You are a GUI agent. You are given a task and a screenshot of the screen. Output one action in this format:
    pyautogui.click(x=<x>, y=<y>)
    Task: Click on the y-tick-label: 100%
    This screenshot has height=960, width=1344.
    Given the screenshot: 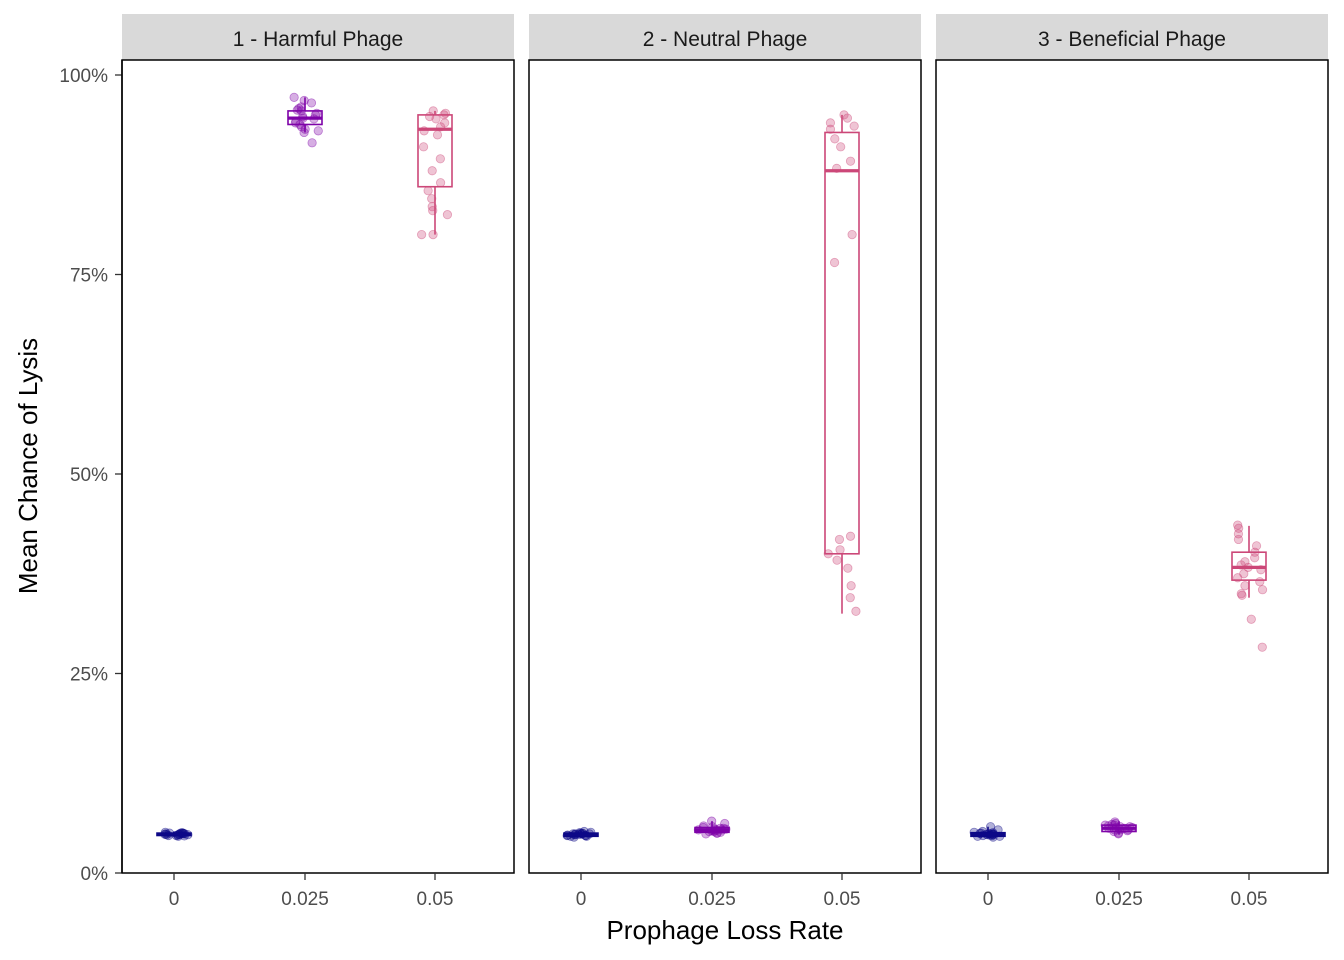 What is the action you would take?
    pyautogui.click(x=83, y=76)
    